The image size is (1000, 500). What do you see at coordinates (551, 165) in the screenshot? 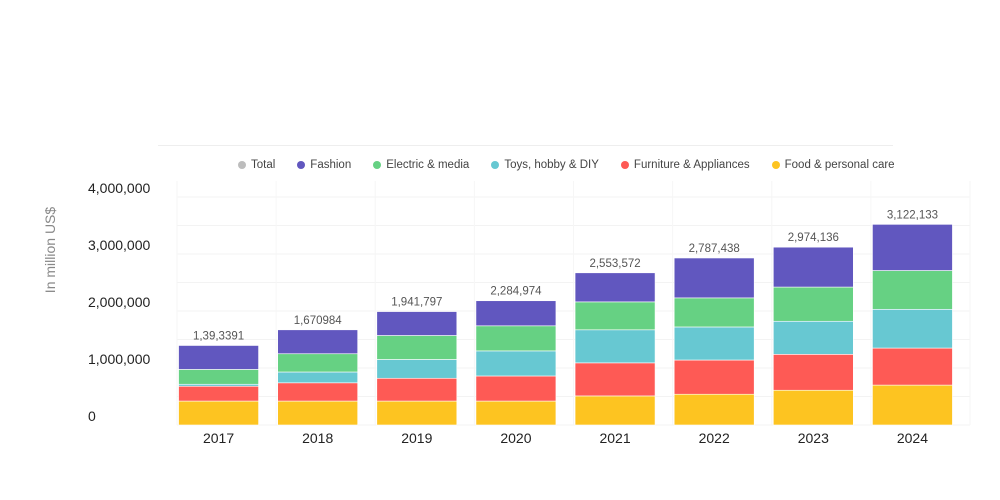
I see `legend-label: Toys, hobby & DIY` at bounding box center [551, 165].